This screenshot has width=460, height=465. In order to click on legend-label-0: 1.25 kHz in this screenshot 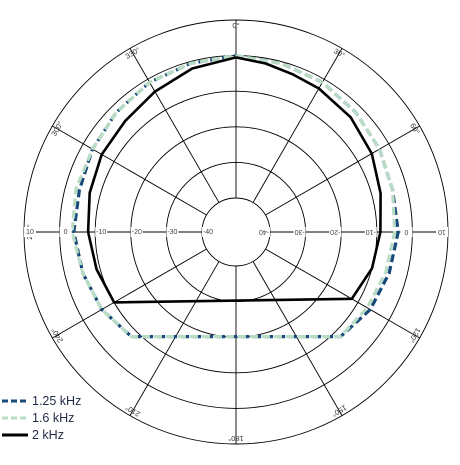, I will do `click(56, 401)`.